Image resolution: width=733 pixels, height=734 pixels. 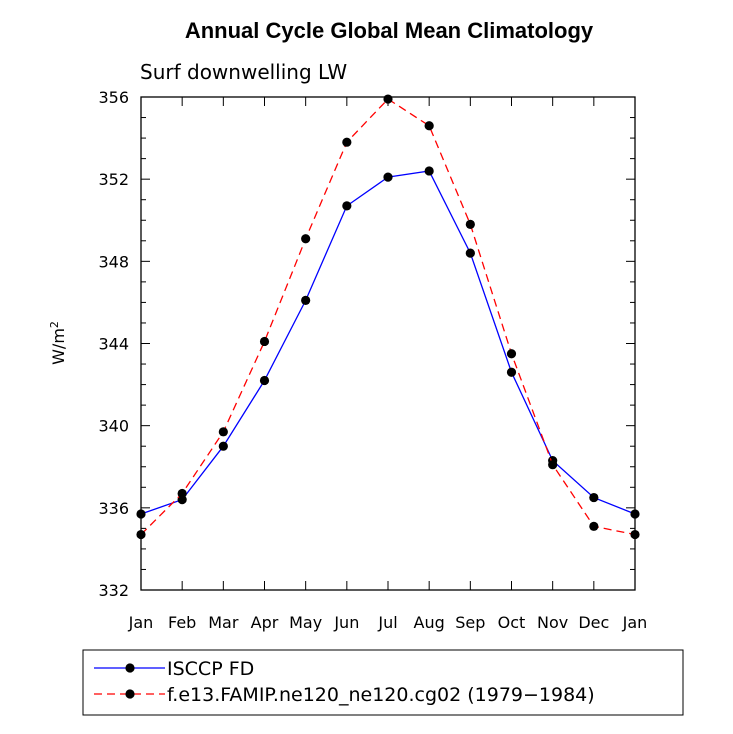 I want to click on y-tick-label: 344, so click(x=113, y=344).